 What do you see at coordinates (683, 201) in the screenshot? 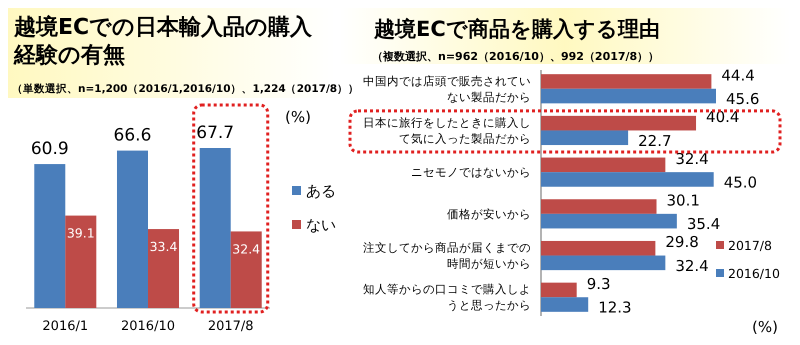
I see `data-label: 30.1` at bounding box center [683, 201].